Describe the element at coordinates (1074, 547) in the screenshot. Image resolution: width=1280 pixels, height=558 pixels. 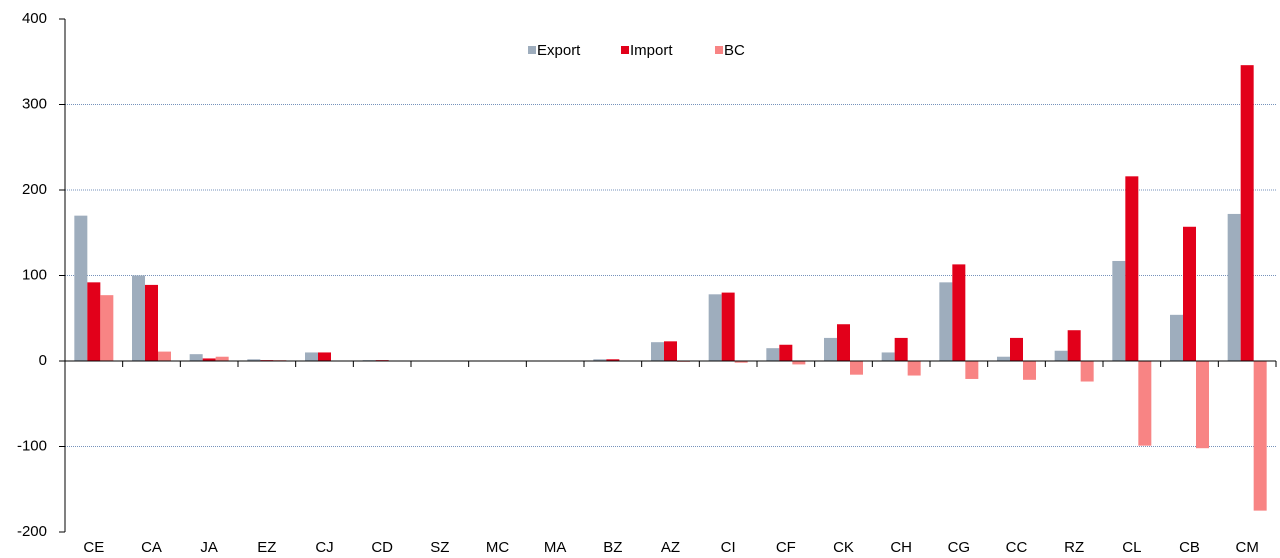
I see `x-tick-label: RZ` at that location.